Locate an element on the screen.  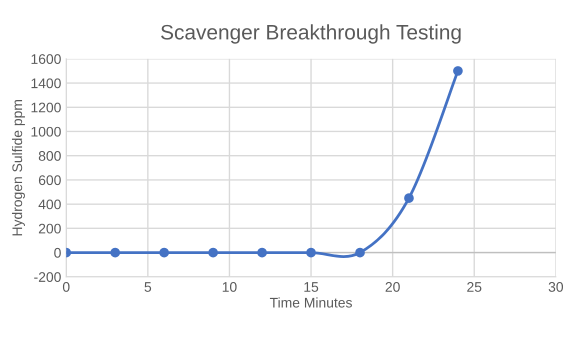
y-tick-label: 1600 is located at coordinates (46, 59).